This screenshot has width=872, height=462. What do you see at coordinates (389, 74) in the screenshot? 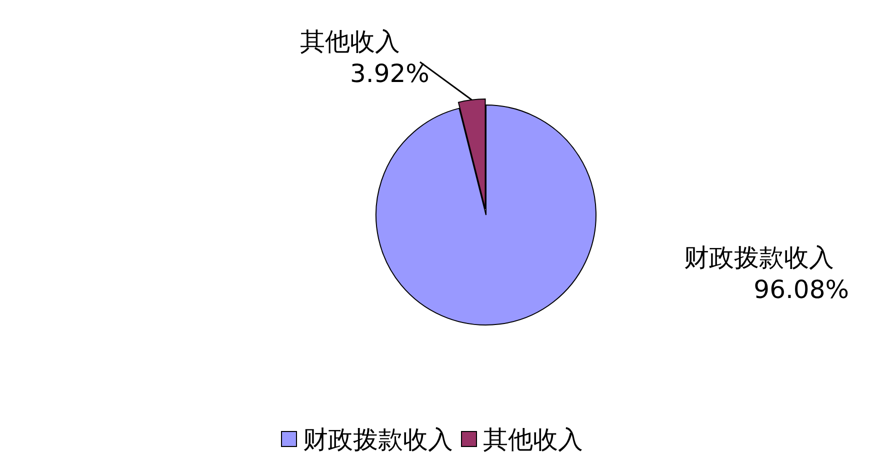
I see `data-label: 3.92%` at bounding box center [389, 74].